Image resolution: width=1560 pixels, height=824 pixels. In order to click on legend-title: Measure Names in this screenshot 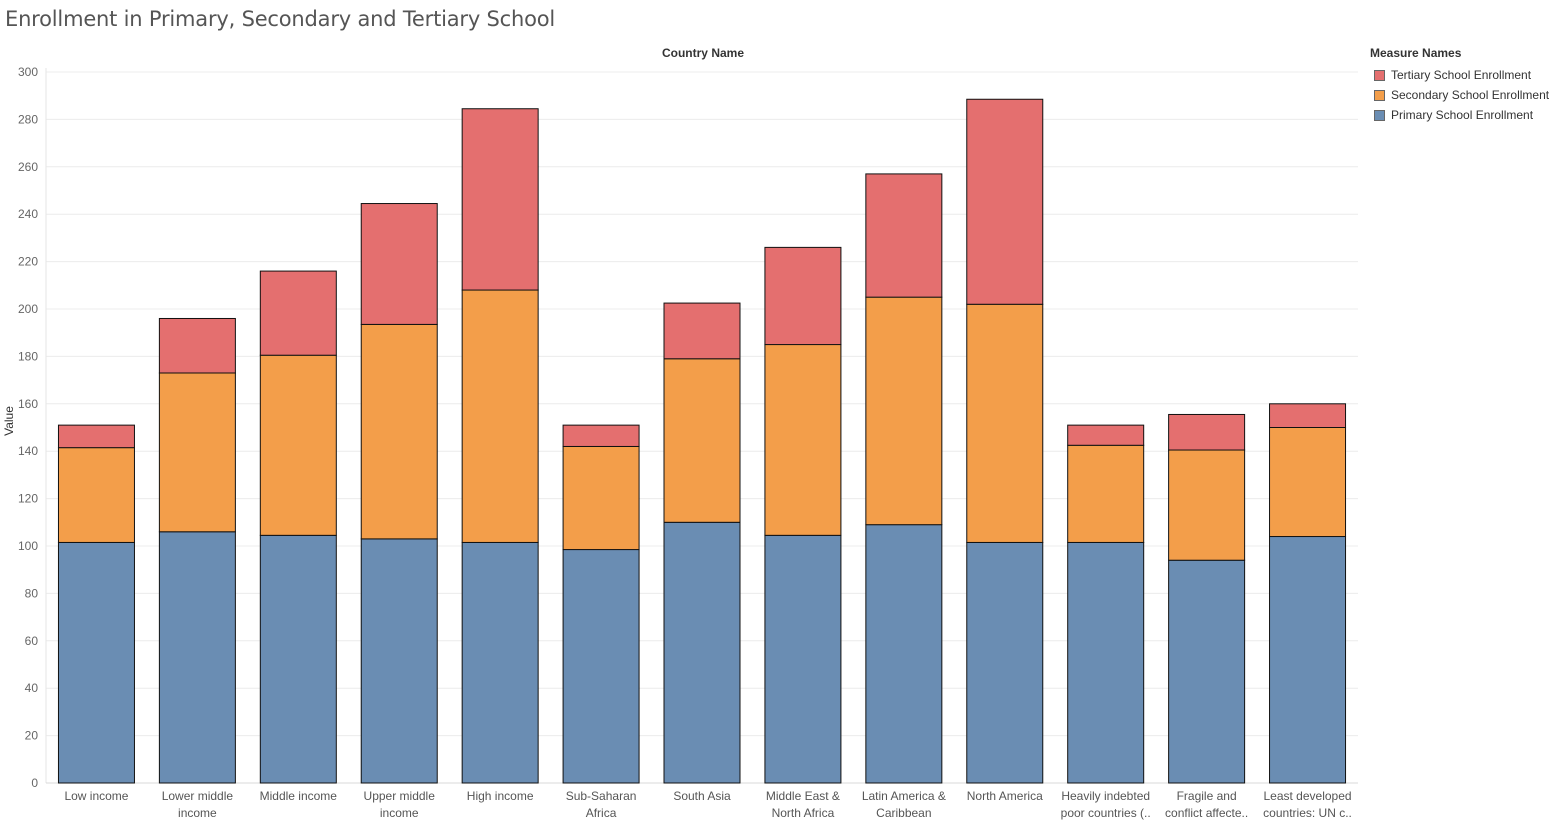, I will do `click(1416, 53)`.